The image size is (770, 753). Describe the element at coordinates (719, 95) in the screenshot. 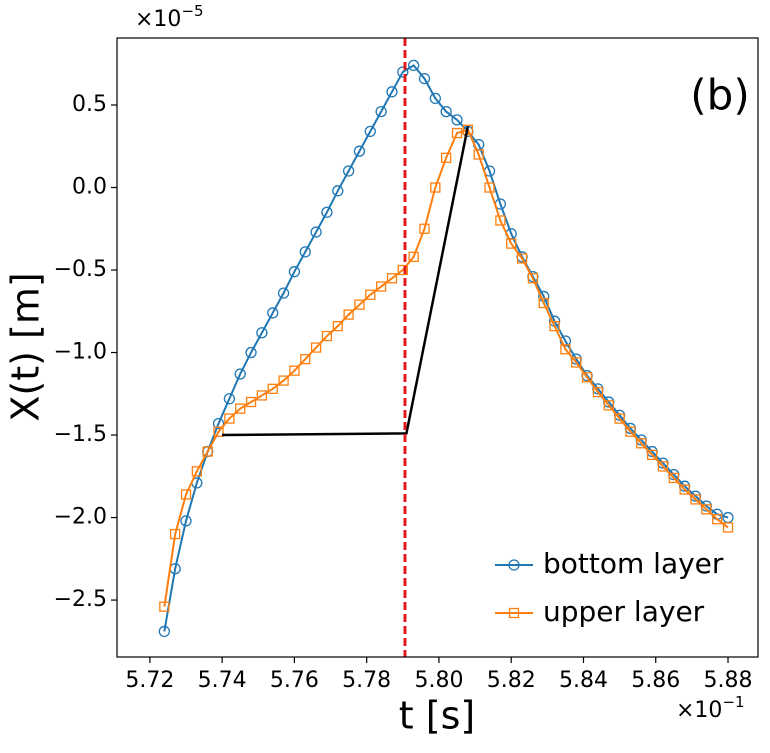

I see `panel-label: (b)` at that location.